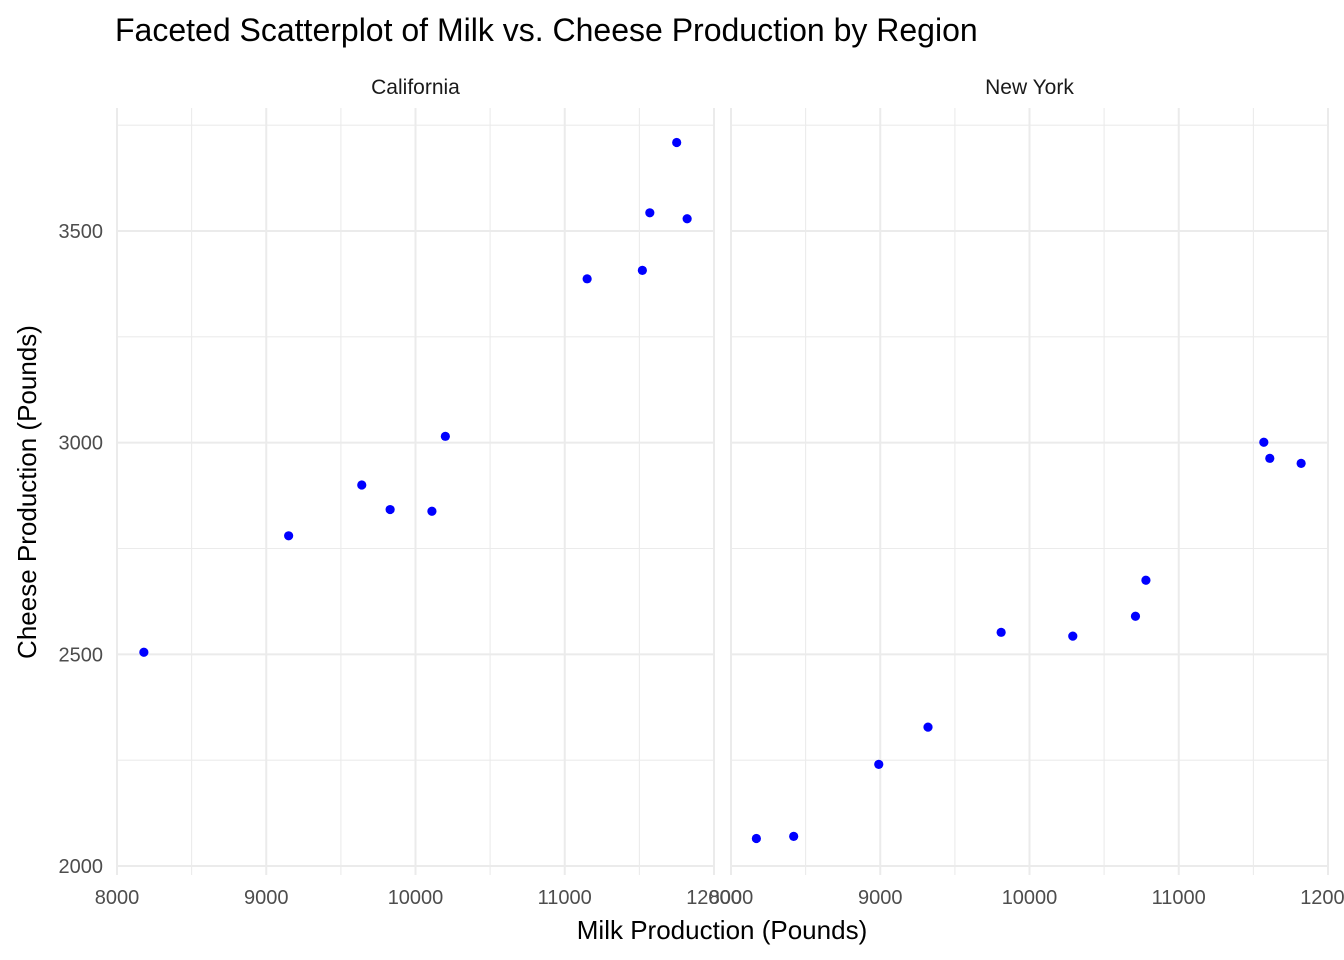 This screenshot has width=1344, height=960. What do you see at coordinates (81, 867) in the screenshot?
I see `y-tick-label: 2000` at bounding box center [81, 867].